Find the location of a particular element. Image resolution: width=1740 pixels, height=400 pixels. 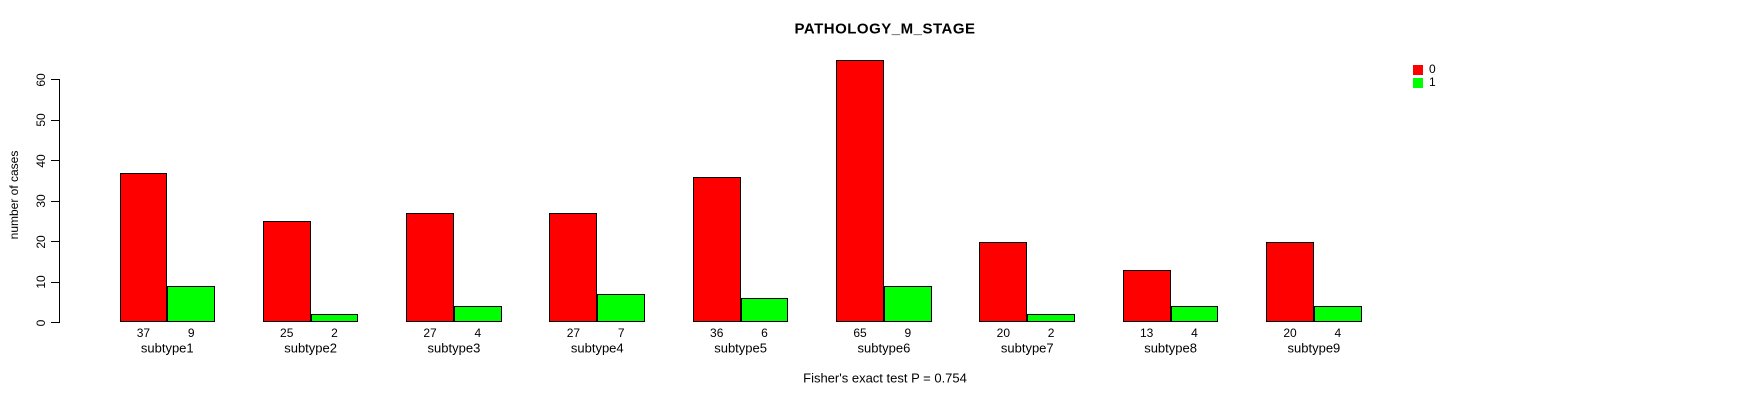

y-axis-tick-label: 0 is located at coordinates (41, 322).